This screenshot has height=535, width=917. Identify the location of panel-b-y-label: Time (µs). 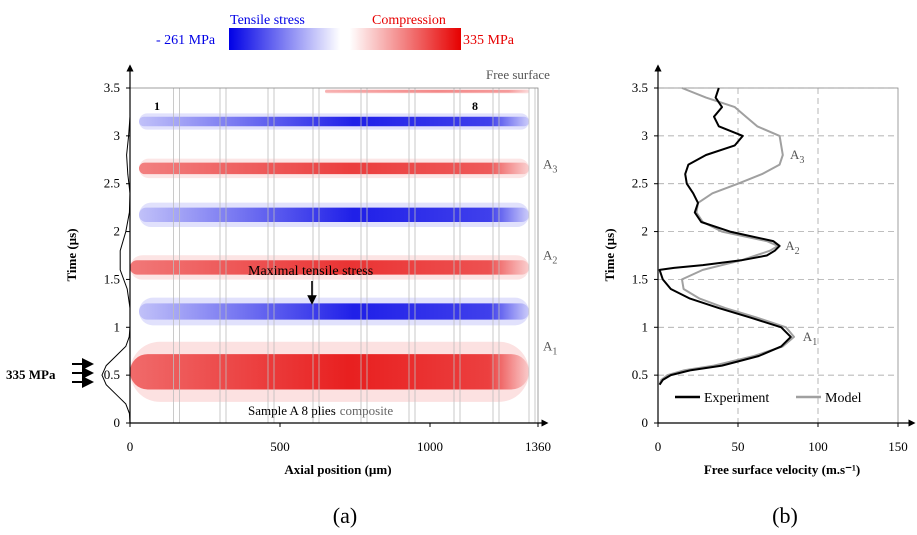
(609, 254).